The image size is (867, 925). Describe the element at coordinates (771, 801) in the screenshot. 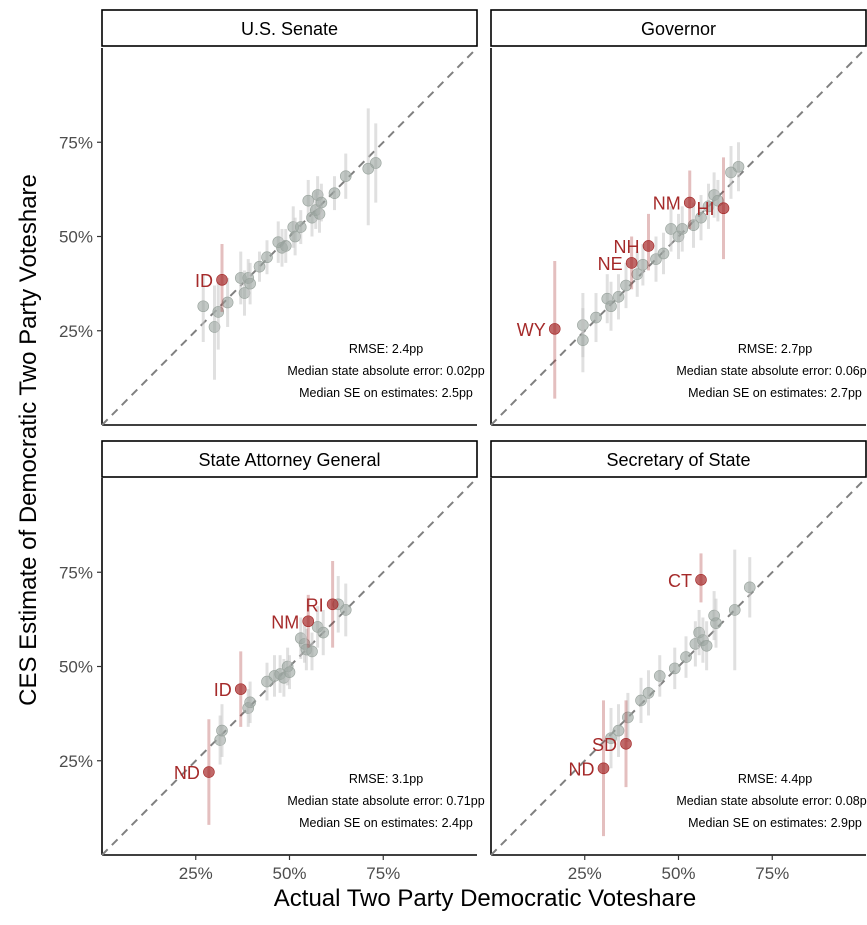

I see `stats-line: Median state absolute error: 0.08pp` at that location.